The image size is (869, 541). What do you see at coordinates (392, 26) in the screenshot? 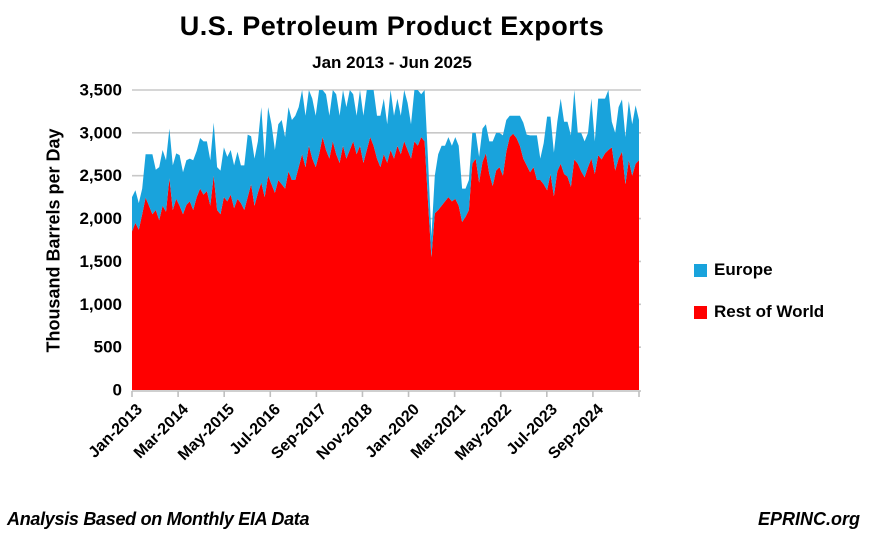
I see `chart-title: U.S. Petroleum Product Exports` at bounding box center [392, 26].